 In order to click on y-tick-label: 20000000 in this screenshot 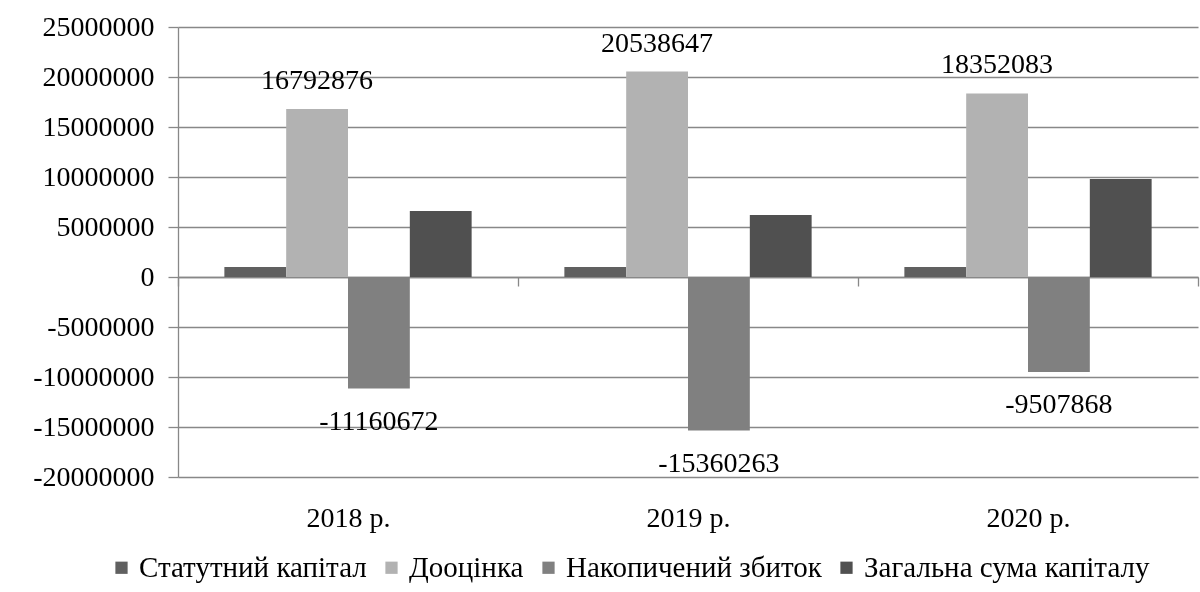, I will do `click(98, 76)`.